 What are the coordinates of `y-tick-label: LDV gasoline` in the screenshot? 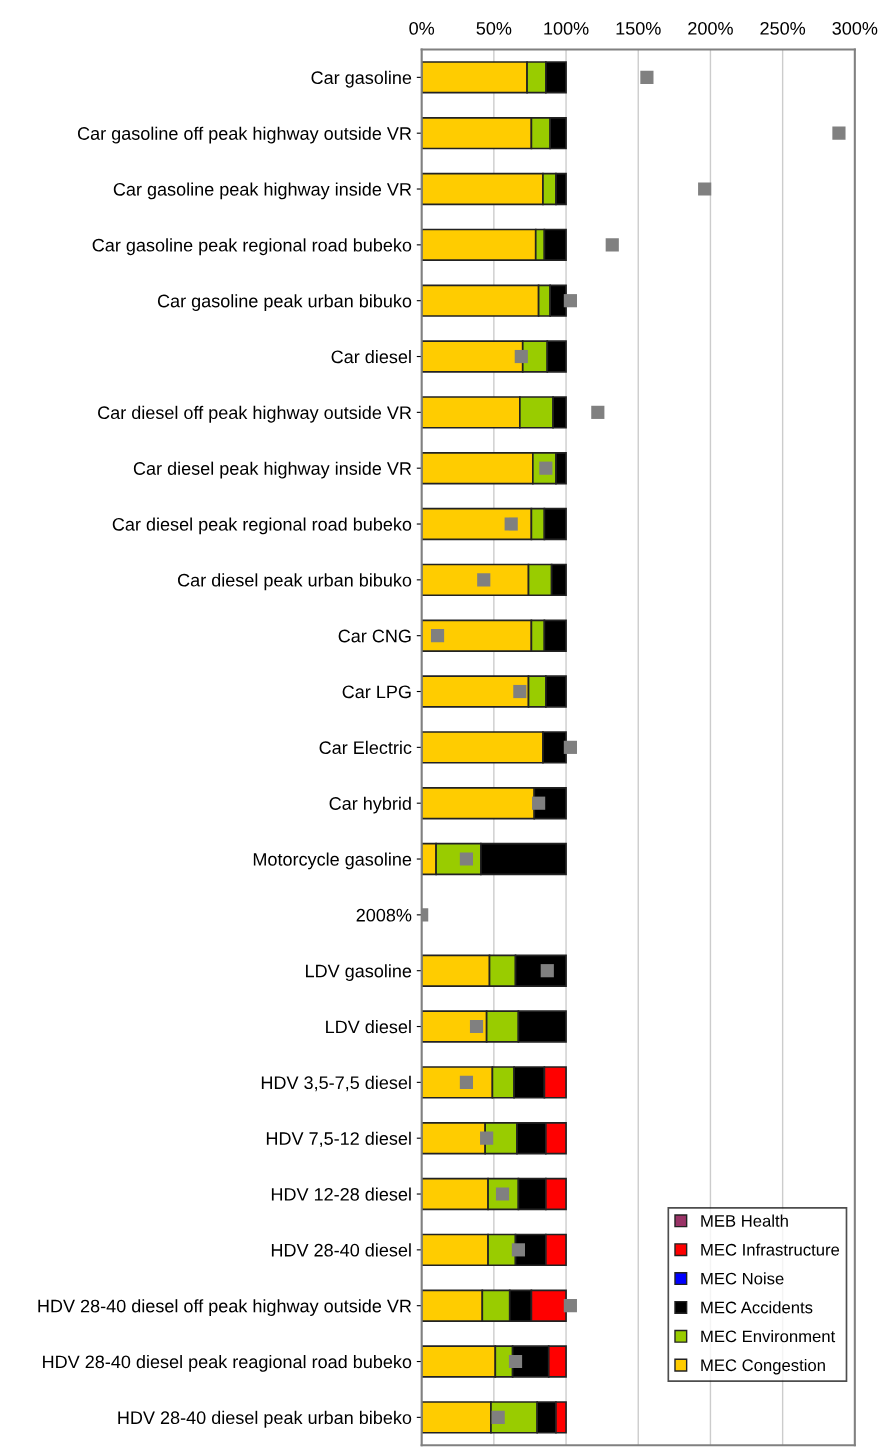 It's located at (359, 972).